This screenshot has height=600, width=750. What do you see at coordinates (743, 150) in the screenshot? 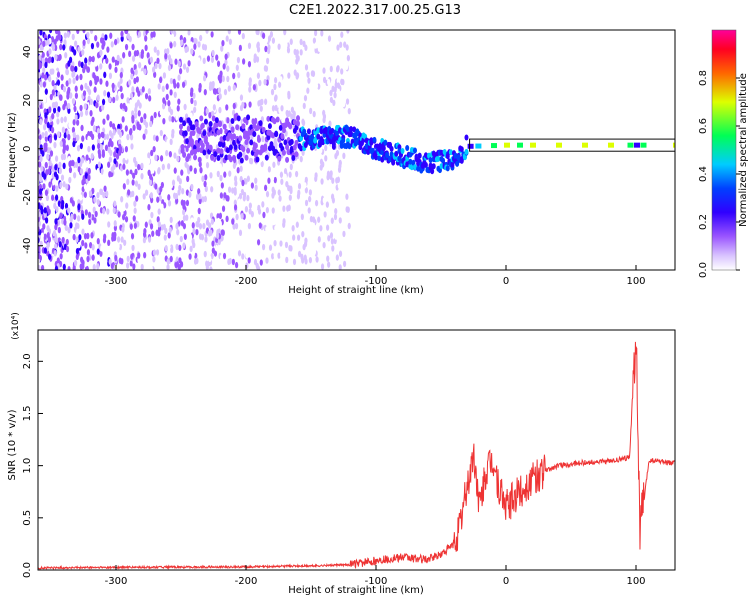
I see `colorbar-label: Normalized spectral amplitude` at bounding box center [743, 150].